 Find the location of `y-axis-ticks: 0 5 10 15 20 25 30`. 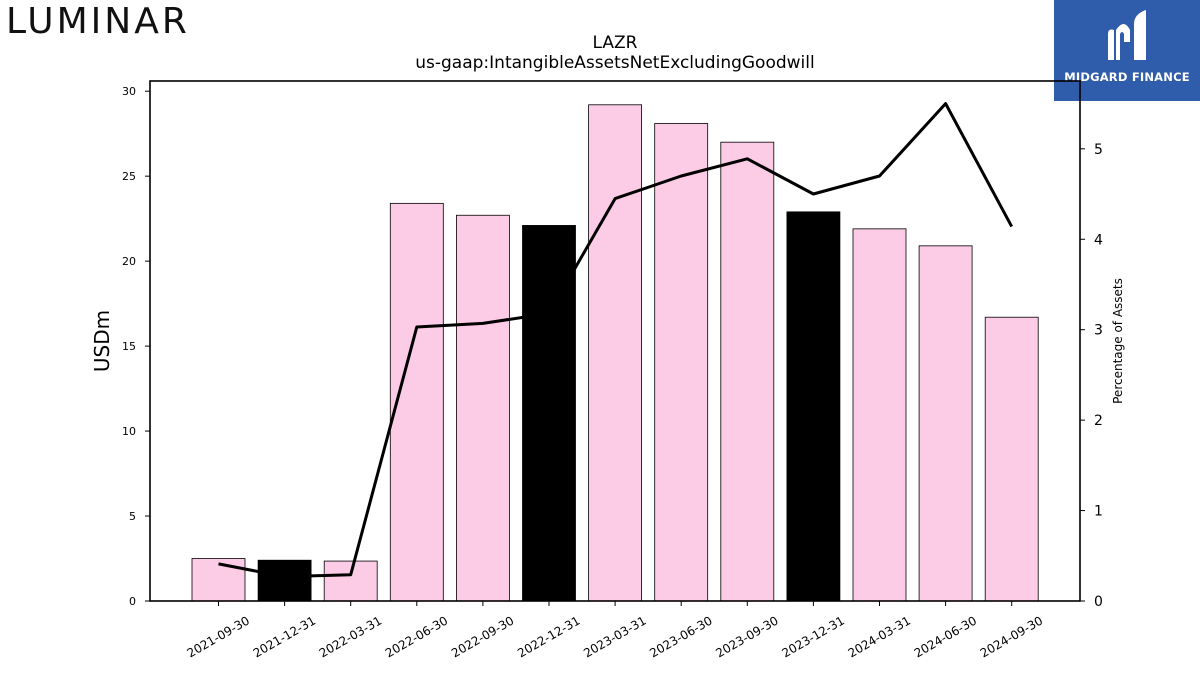

y-axis-ticks: 0 5 10 15 20 25 30 is located at coordinates (136, 346).